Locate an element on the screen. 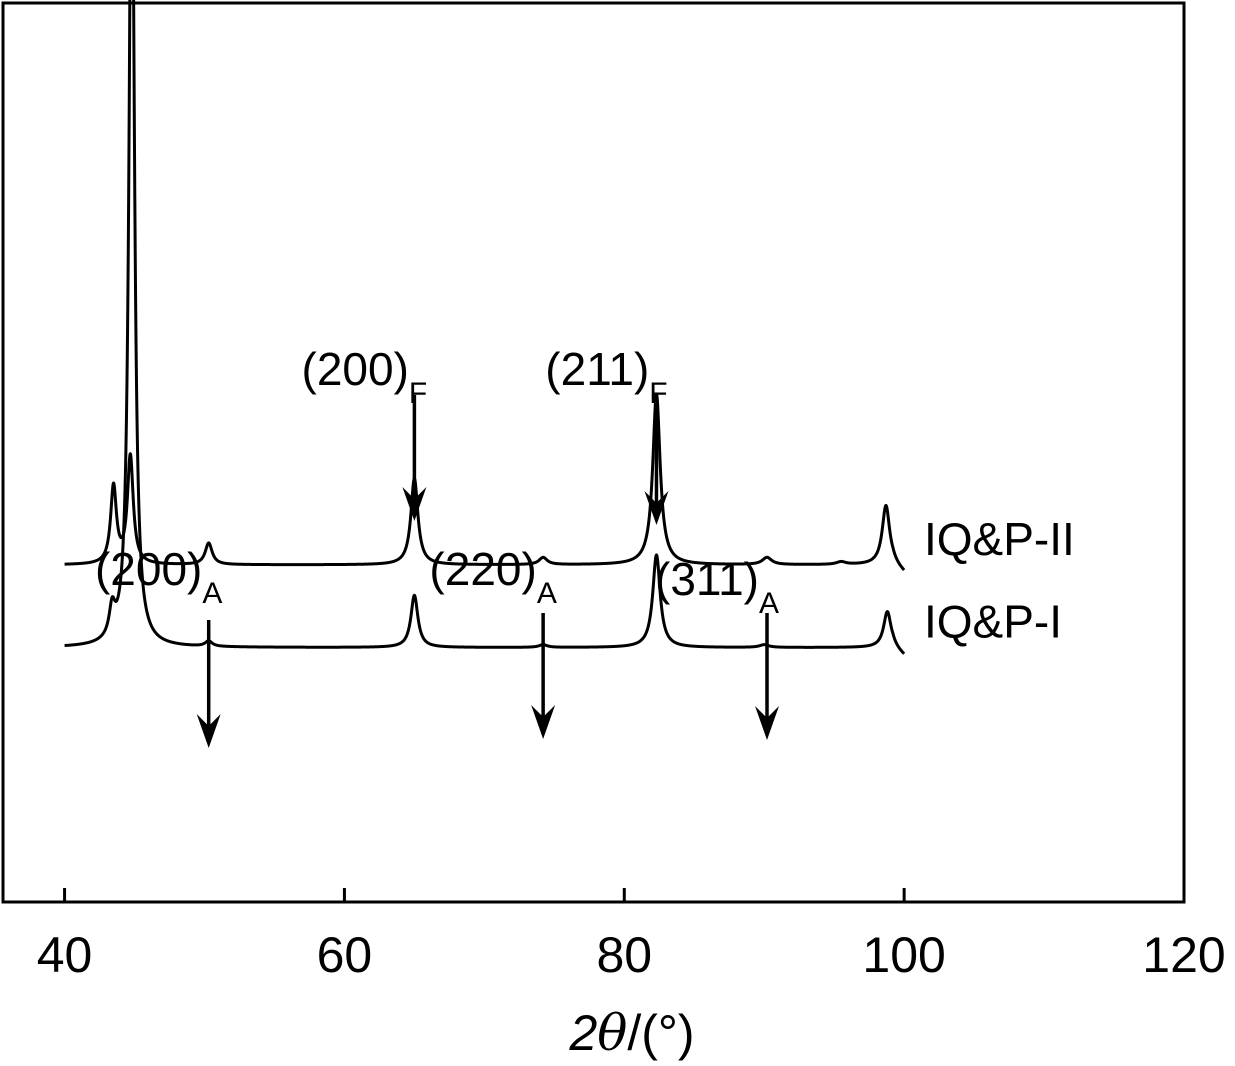  series-labels: IQ&P-II IQ&P-I is located at coordinates (999, 580).